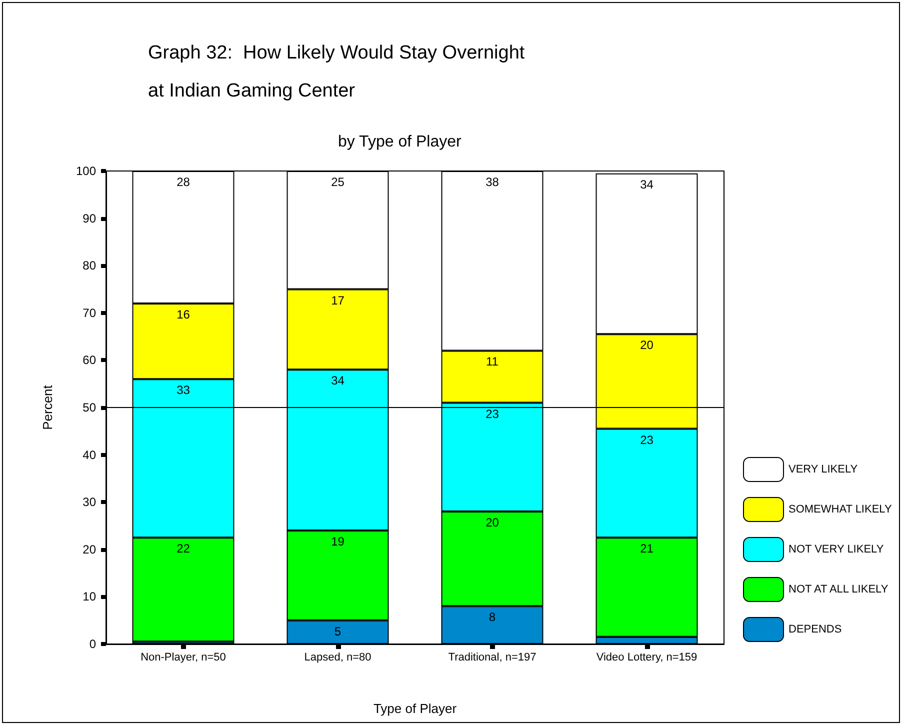 Image resolution: width=904 pixels, height=727 pixels. What do you see at coordinates (183, 182) in the screenshot?
I see `data-label: 28` at bounding box center [183, 182].